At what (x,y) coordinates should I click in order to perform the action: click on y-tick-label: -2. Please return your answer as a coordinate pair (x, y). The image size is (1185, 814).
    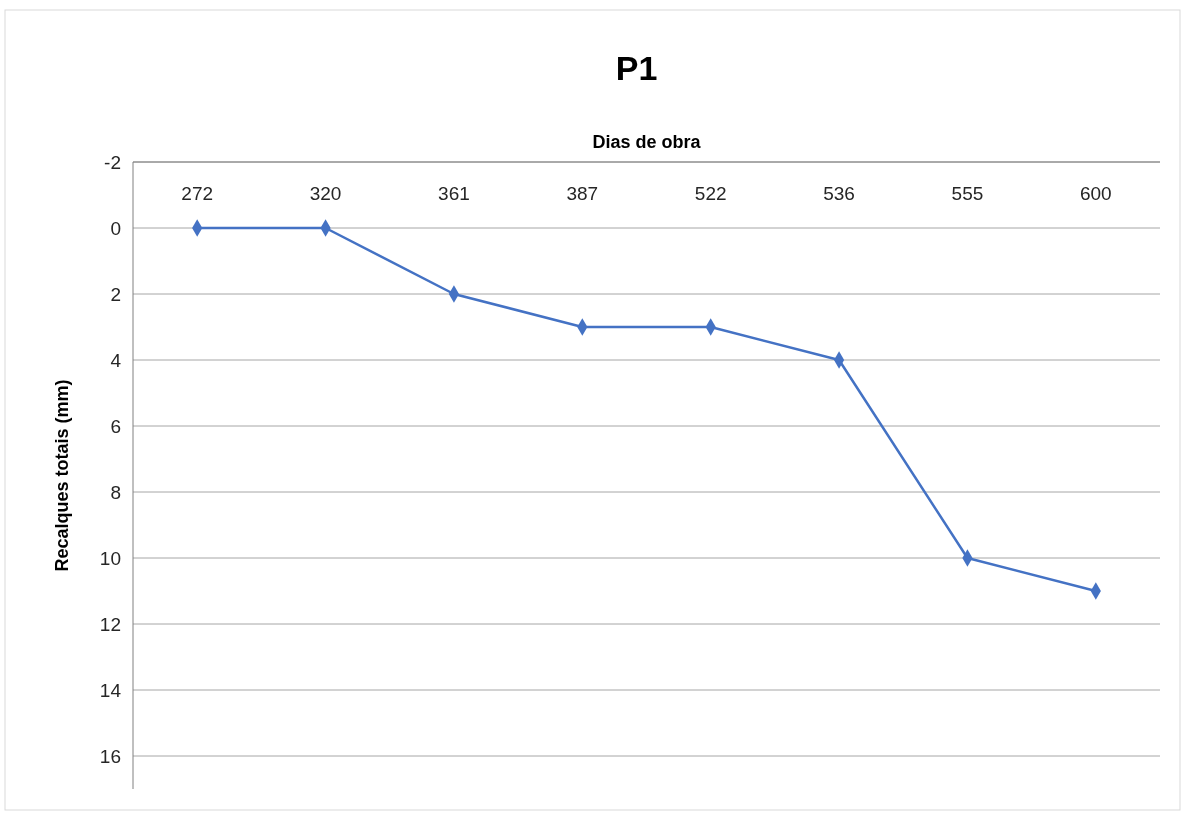
    Looking at the image, I should click on (112, 162).